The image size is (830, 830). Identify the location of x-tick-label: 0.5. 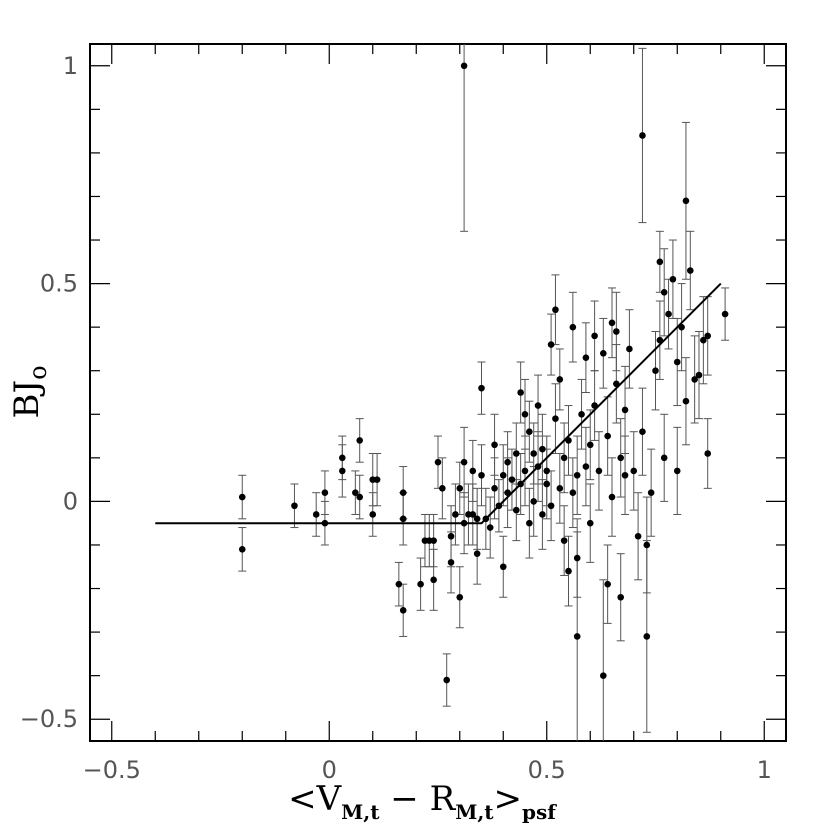
(547, 770).